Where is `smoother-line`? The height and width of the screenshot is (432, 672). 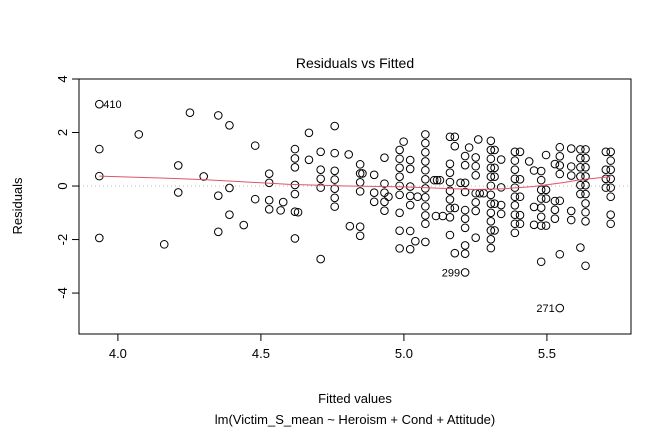
smoother-line is located at coordinates (355, 183).